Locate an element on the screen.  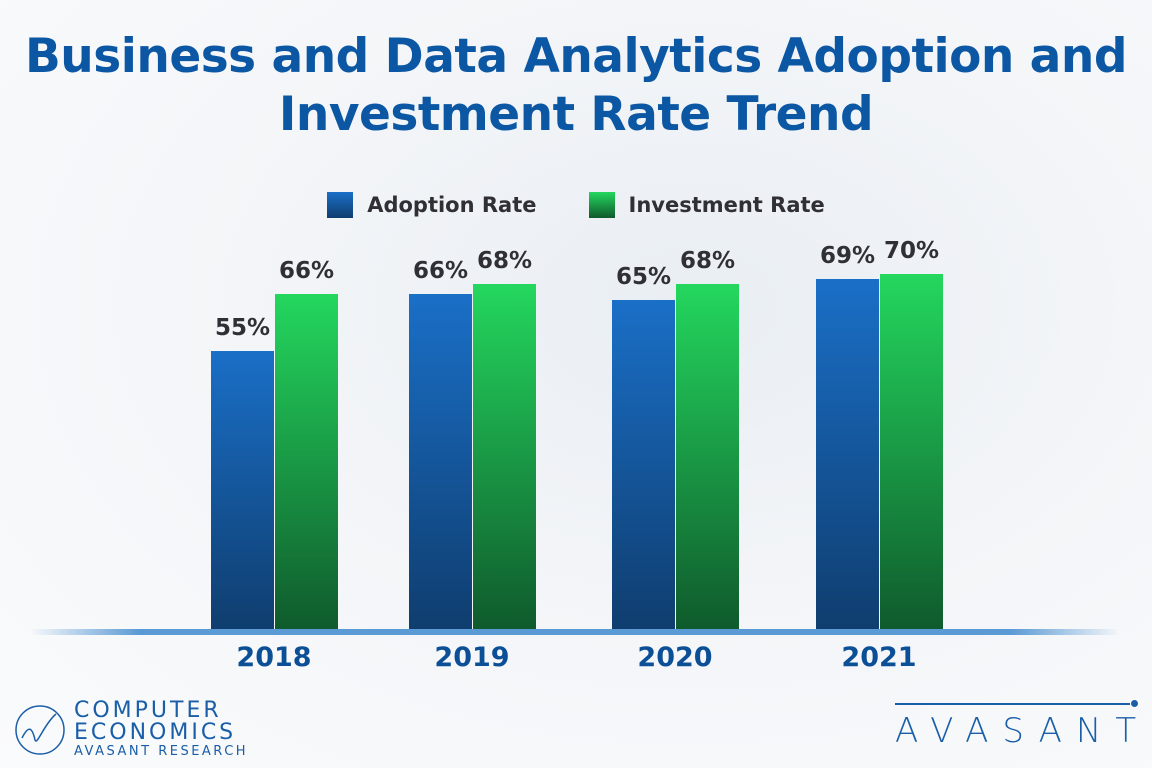
data-label-investment-2021: 70% is located at coordinates (911, 251).